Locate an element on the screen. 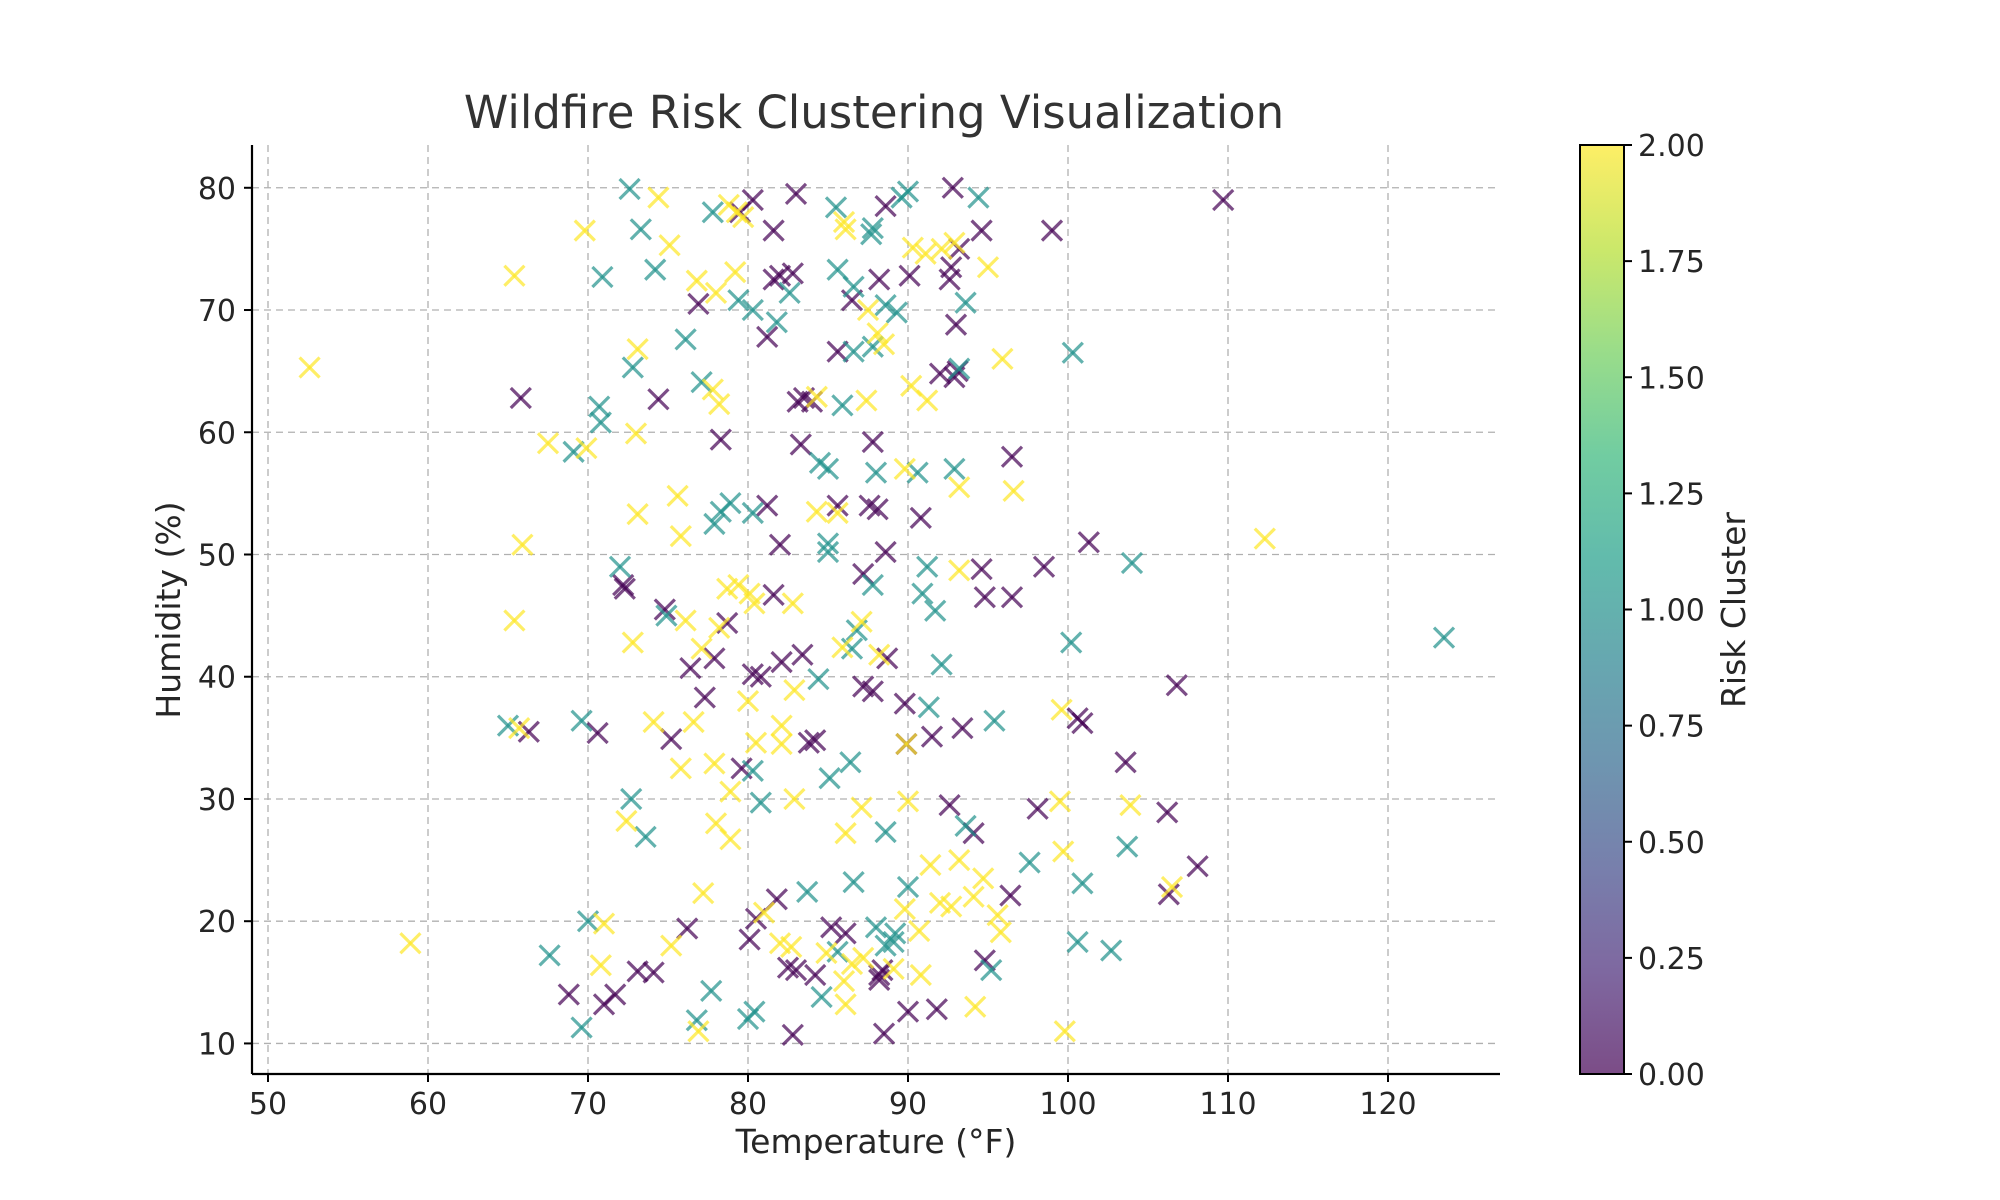 This screenshot has width=2000, height=1200. x-tick-label: 80 is located at coordinates (748, 1104).